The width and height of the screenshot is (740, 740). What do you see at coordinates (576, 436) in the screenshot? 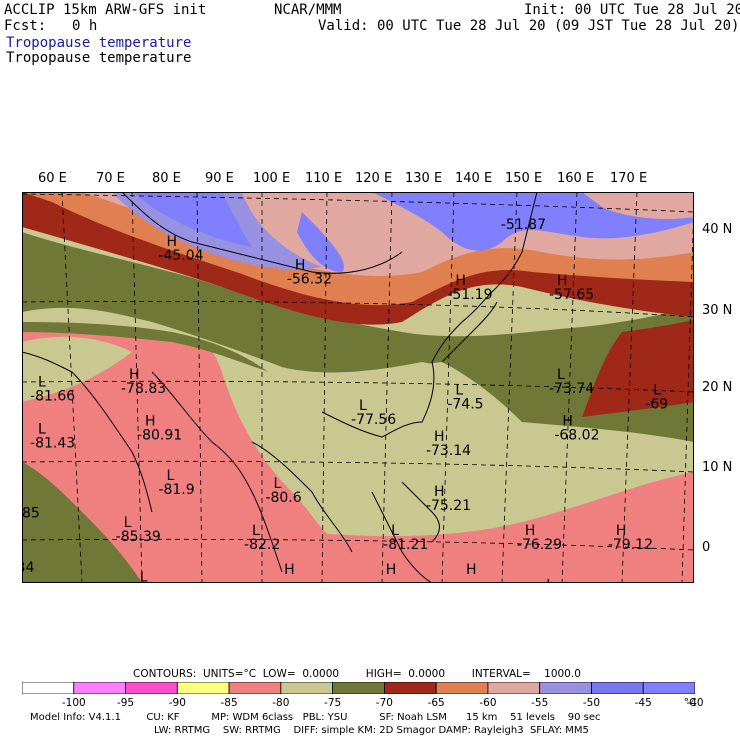
I see `extremum-value: -68.02` at bounding box center [576, 436].